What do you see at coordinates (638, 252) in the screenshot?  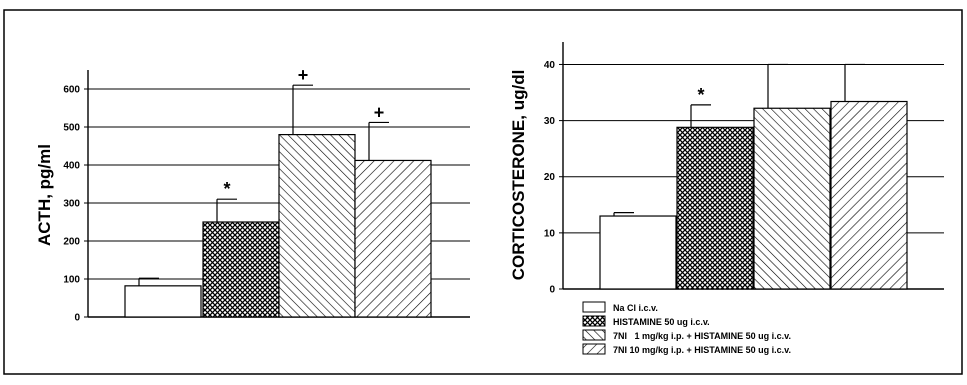 I see `cort-bar-nacl` at bounding box center [638, 252].